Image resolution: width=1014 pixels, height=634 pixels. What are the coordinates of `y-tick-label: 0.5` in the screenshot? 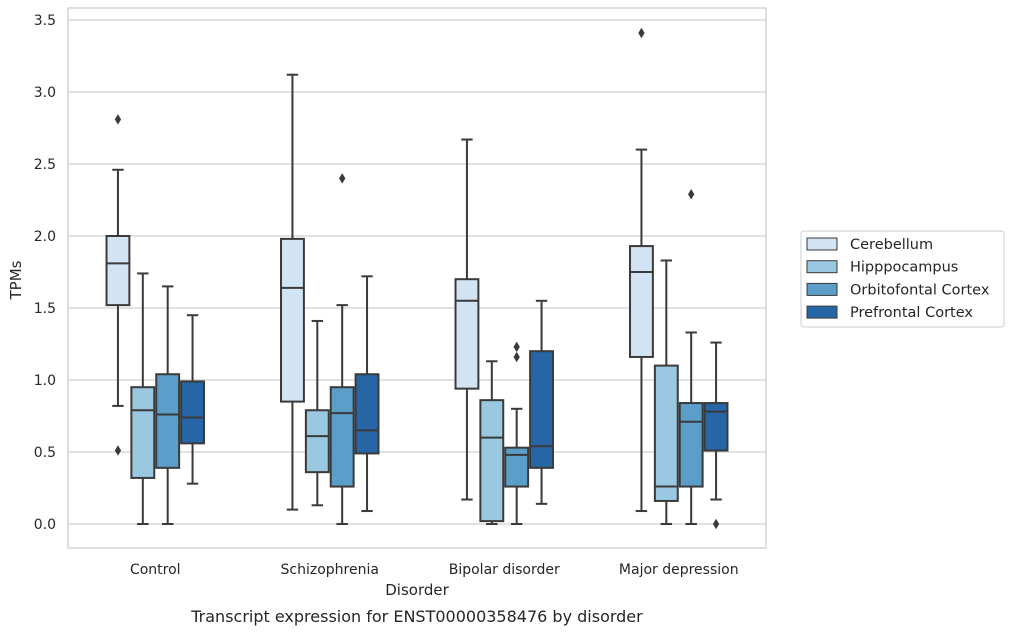 It's located at (45, 453).